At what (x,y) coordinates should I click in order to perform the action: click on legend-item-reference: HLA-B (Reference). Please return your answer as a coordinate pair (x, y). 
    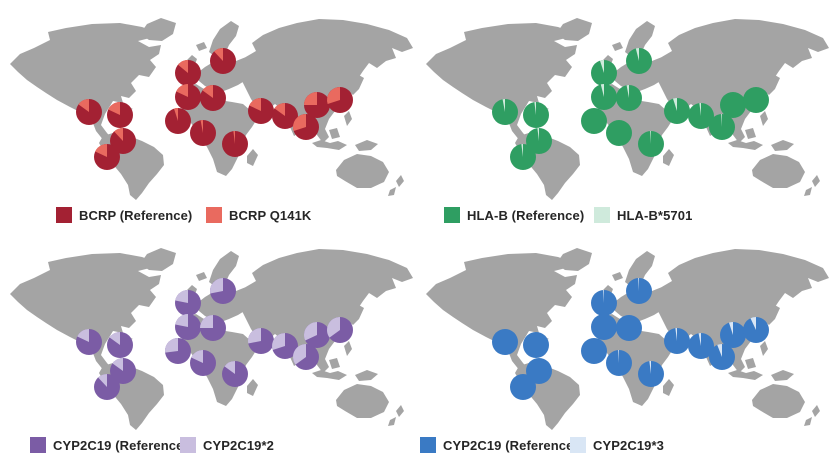
    Looking at the image, I should click on (519, 215).